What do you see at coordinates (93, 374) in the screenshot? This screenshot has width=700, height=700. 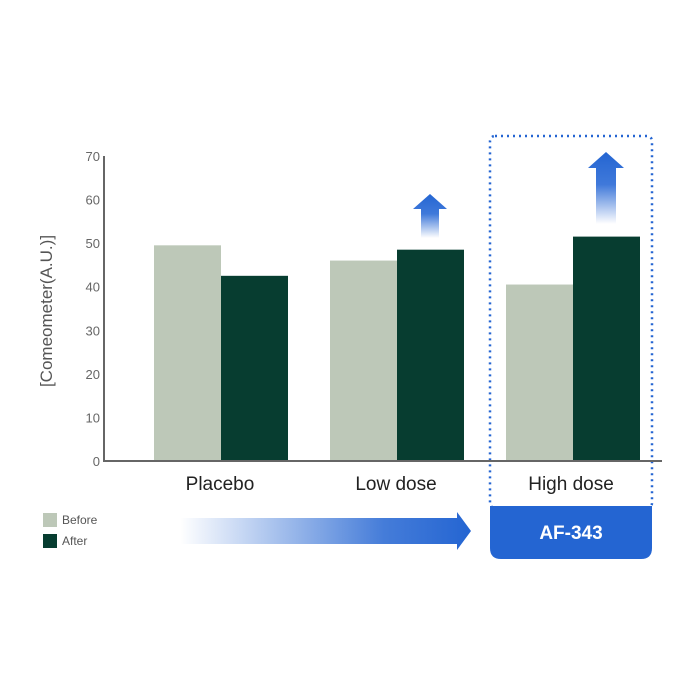 I see `y-tick-label: 20` at bounding box center [93, 374].